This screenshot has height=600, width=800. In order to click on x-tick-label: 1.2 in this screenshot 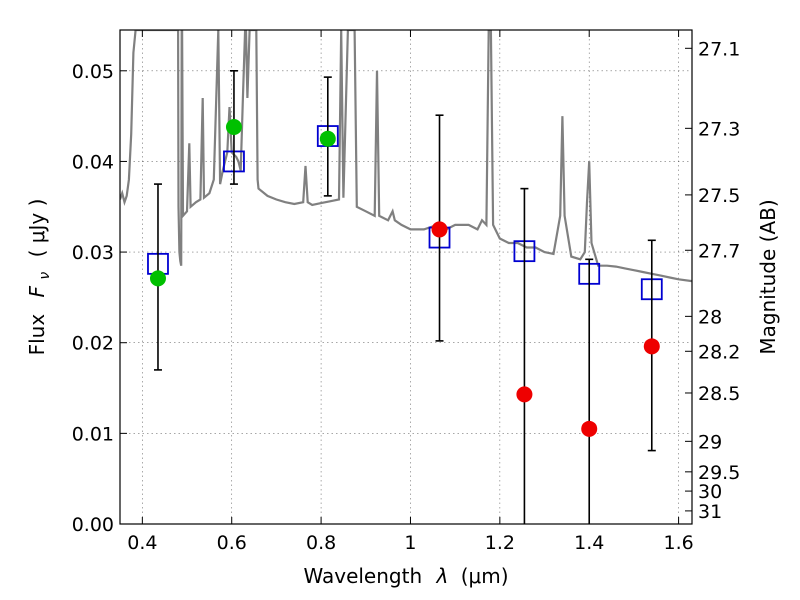, I will do `click(500, 543)`.